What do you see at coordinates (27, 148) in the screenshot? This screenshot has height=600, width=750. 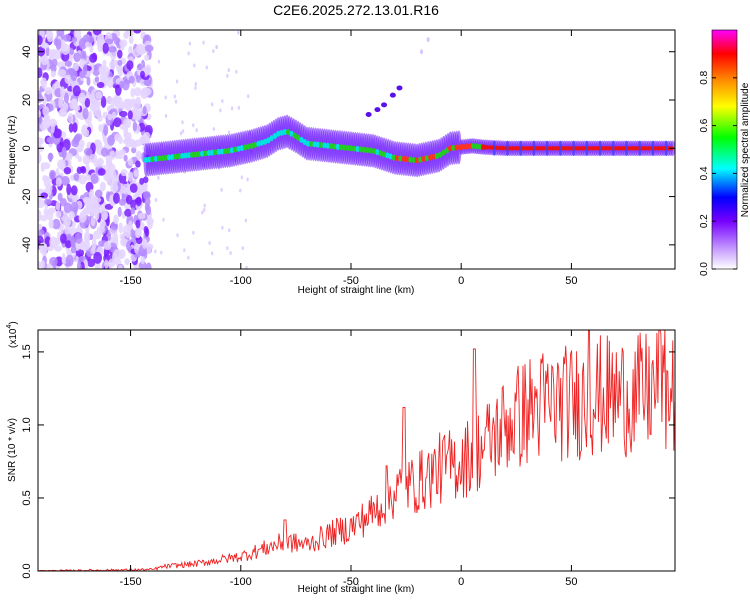 I see `spectrogram-y-tick-label: 0` at bounding box center [27, 148].